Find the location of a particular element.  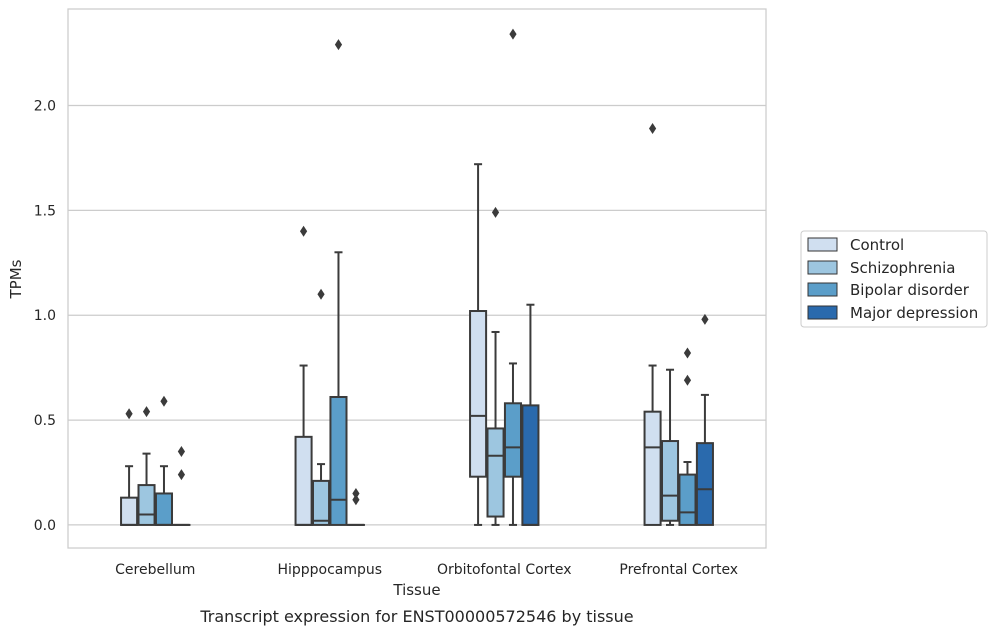

box-prefrontal-cortex-schizophrenia is located at coordinates (670, 447).